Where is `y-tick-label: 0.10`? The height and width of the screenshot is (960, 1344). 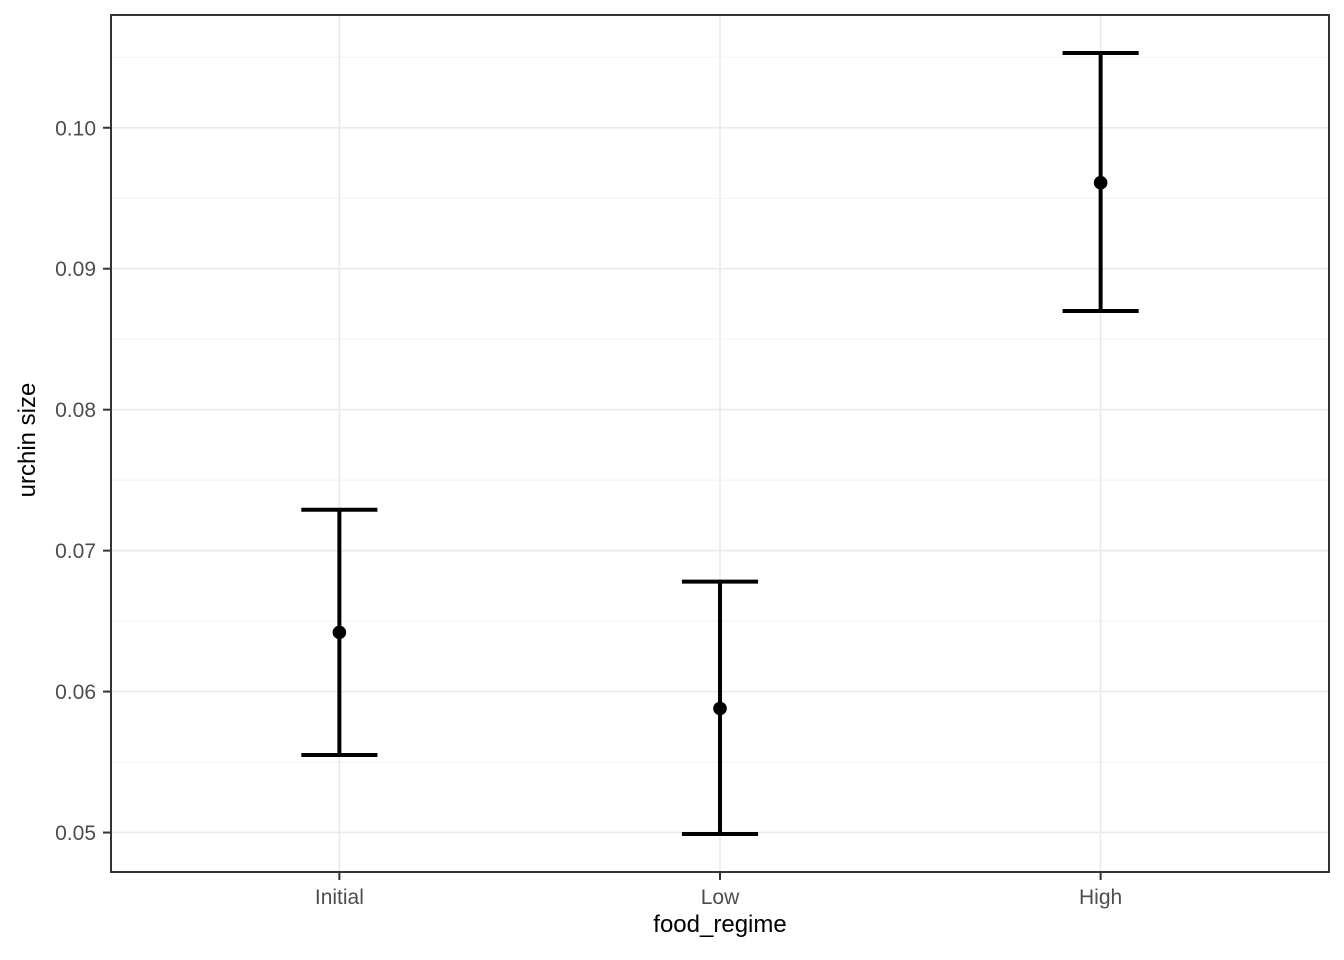
y-tick-label: 0.10 is located at coordinates (75, 128).